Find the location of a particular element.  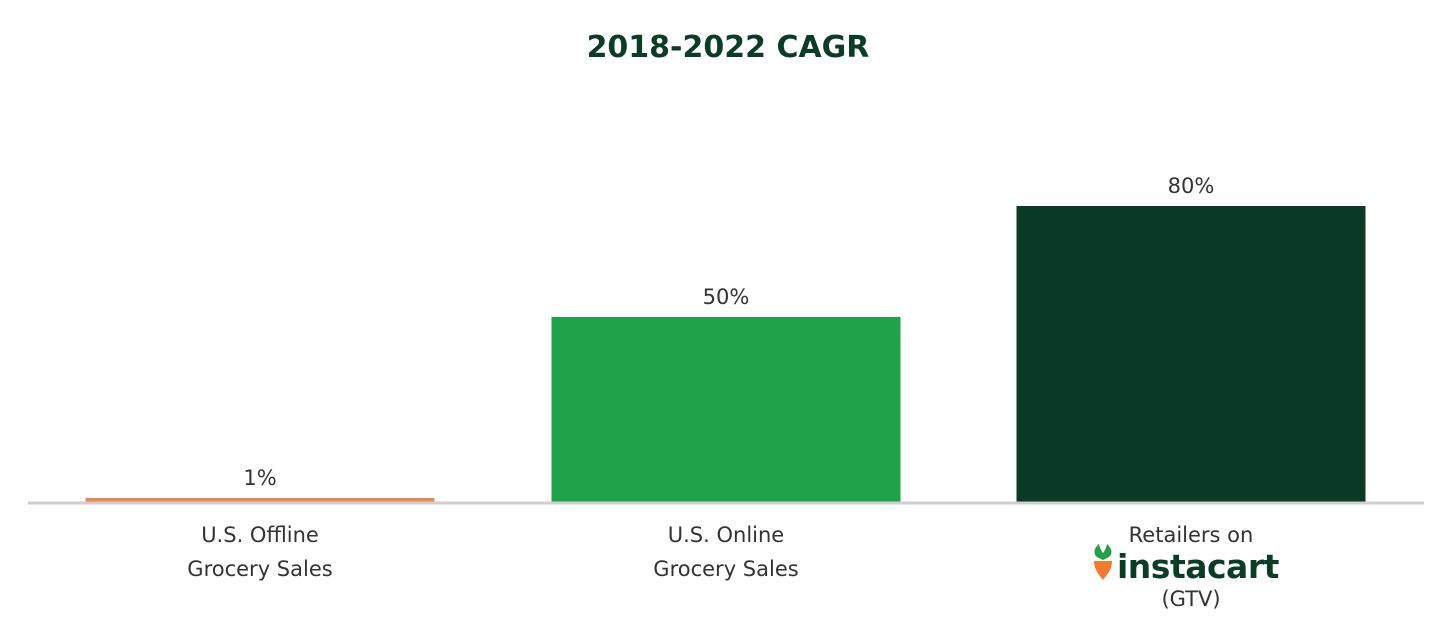

value-label: 80% is located at coordinates (1191, 186).